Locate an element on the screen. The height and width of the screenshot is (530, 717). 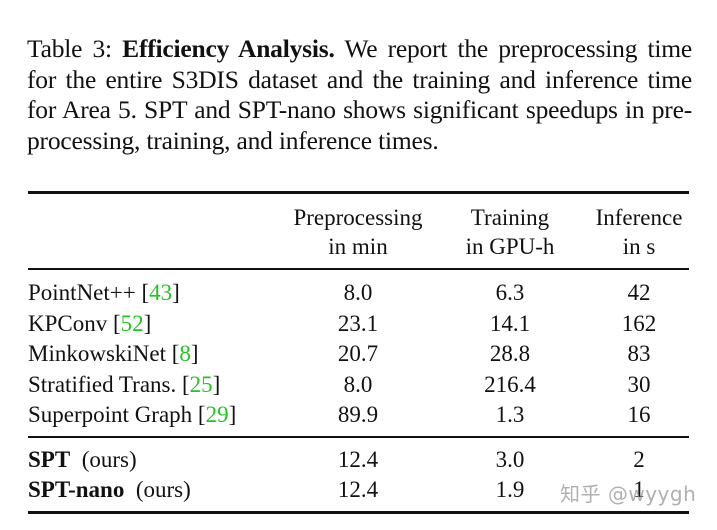
method-name: SPT is located at coordinates (49, 459).